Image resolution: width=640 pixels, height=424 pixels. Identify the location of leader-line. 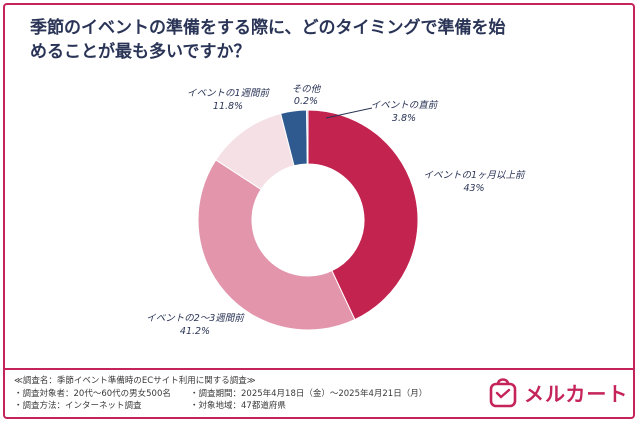
(349, 113).